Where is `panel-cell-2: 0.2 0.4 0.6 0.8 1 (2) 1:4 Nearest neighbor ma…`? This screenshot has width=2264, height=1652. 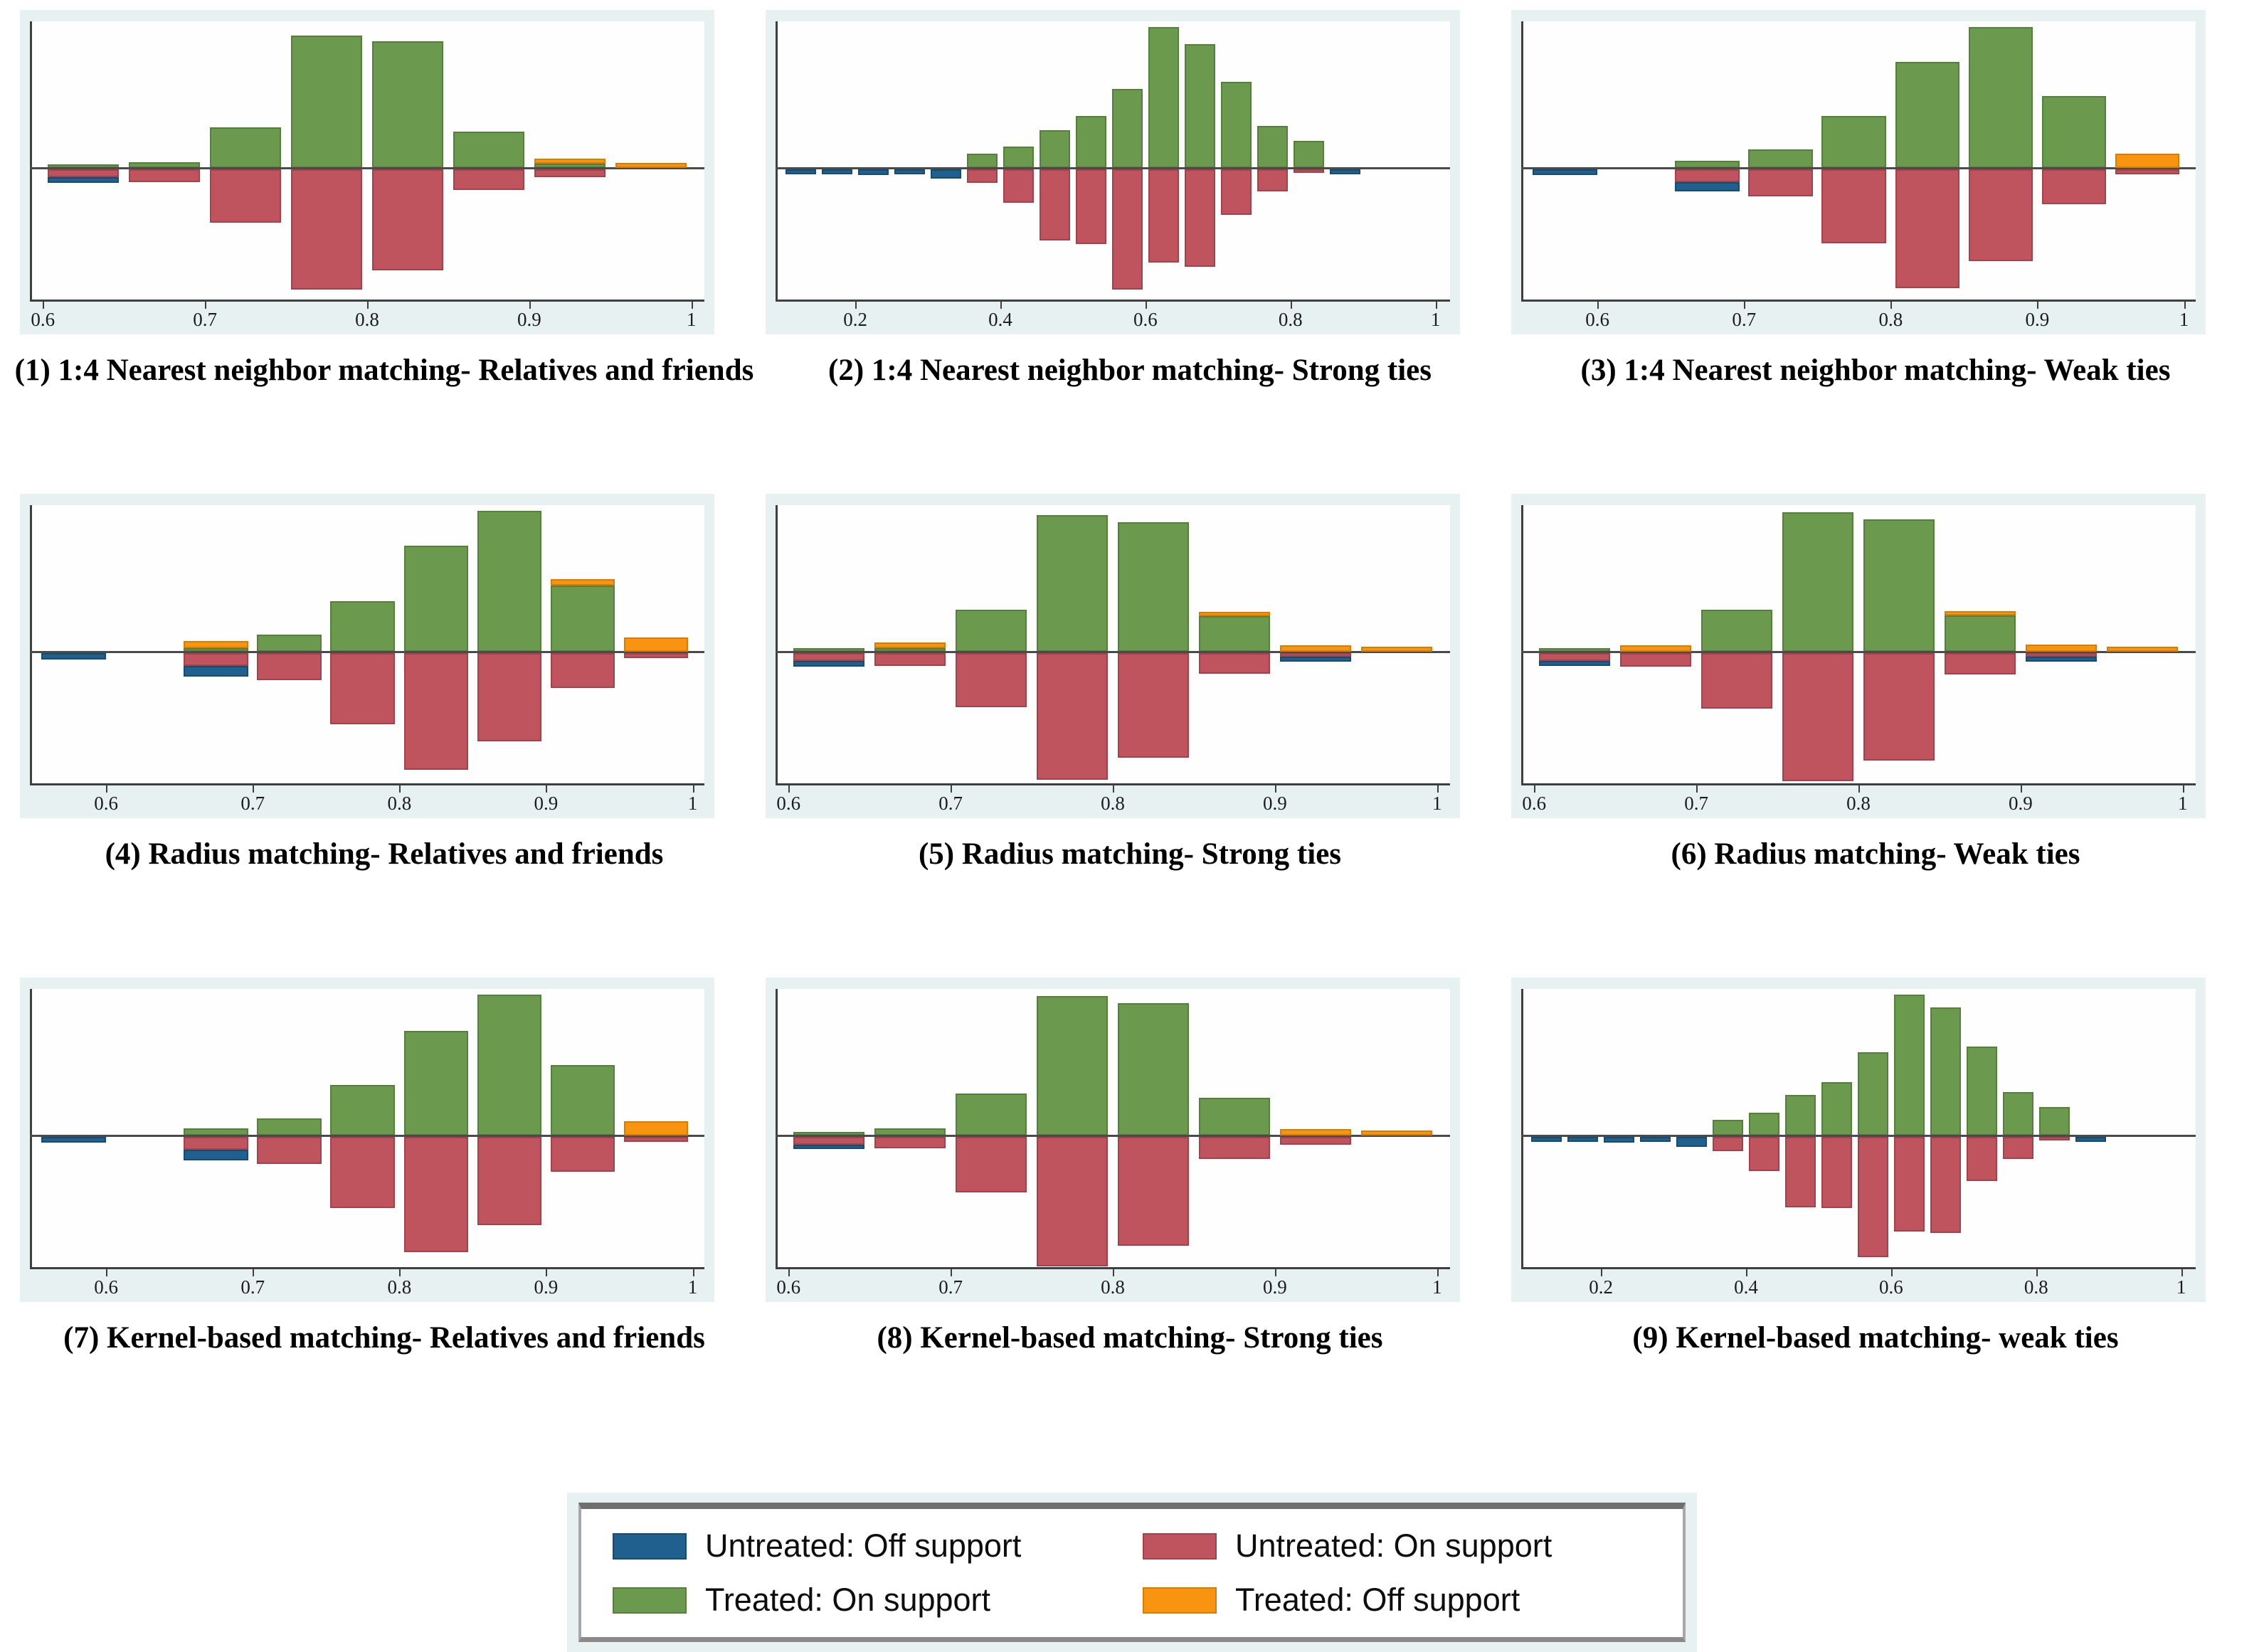
panel-cell-2: 0.2 0.4 0.6 0.8 1 (2) 1:4 Nearest neighbor ma… is located at coordinates (1130, 252).